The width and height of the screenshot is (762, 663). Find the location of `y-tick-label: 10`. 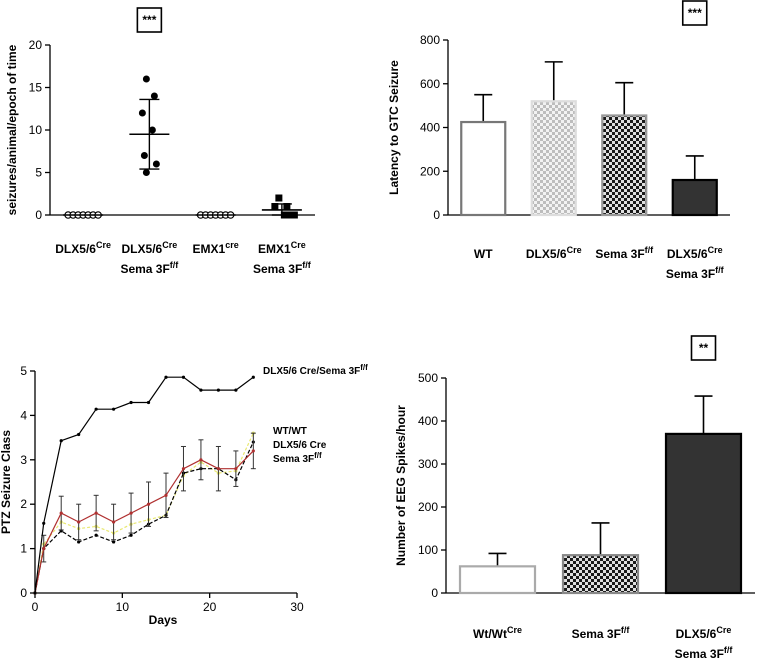

y-tick-label: 10 is located at coordinates (36, 130).